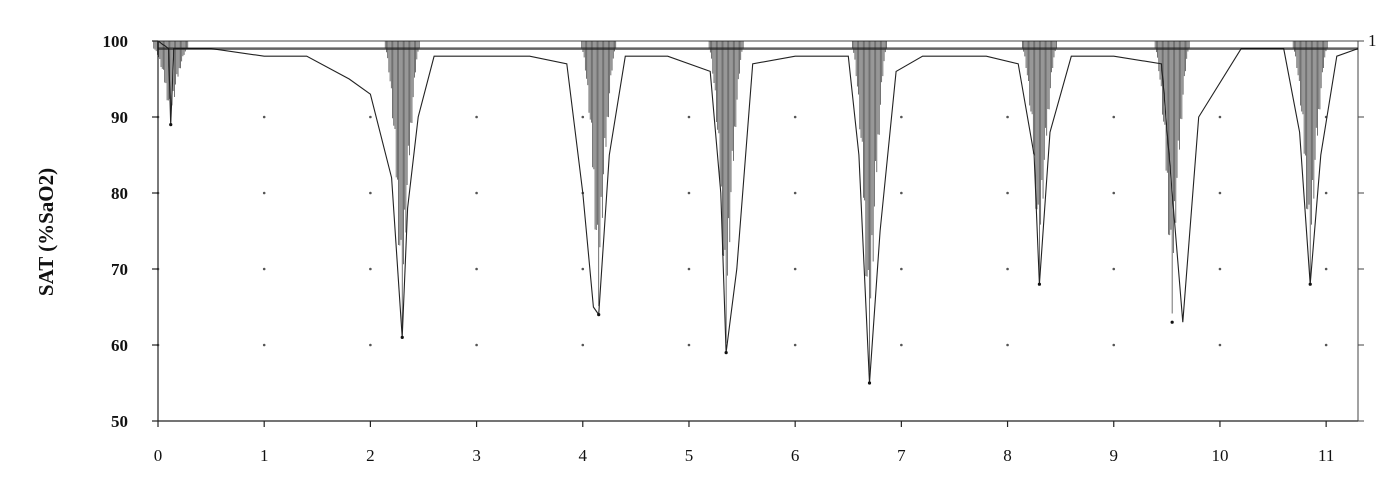 The width and height of the screenshot is (1383, 488). Describe the element at coordinates (1326, 455) in the screenshot. I see `x-tick-label: 11` at that location.